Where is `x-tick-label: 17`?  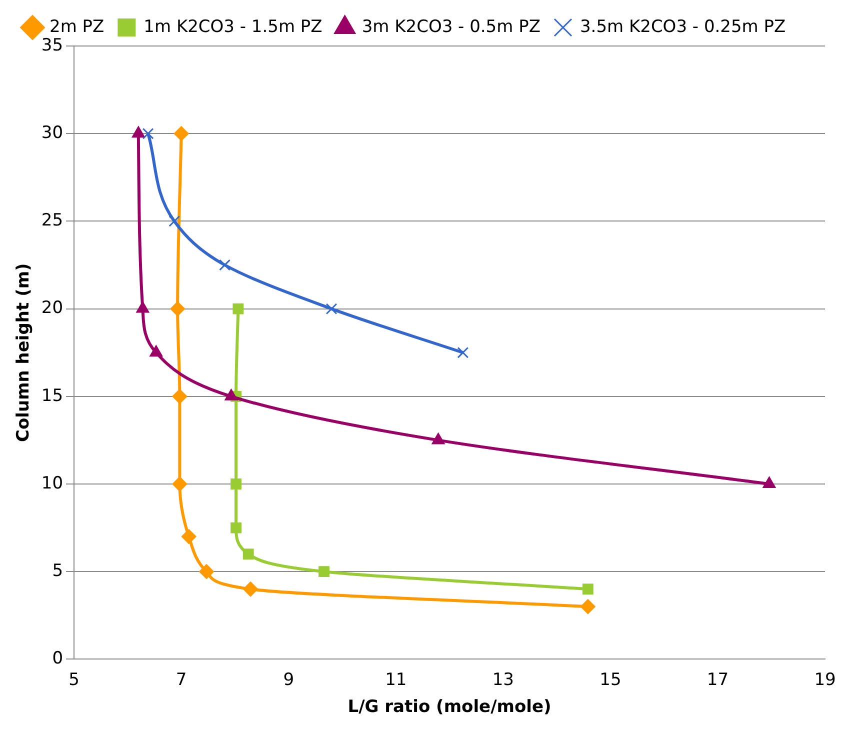
x-tick-label: 17 is located at coordinates (717, 680).